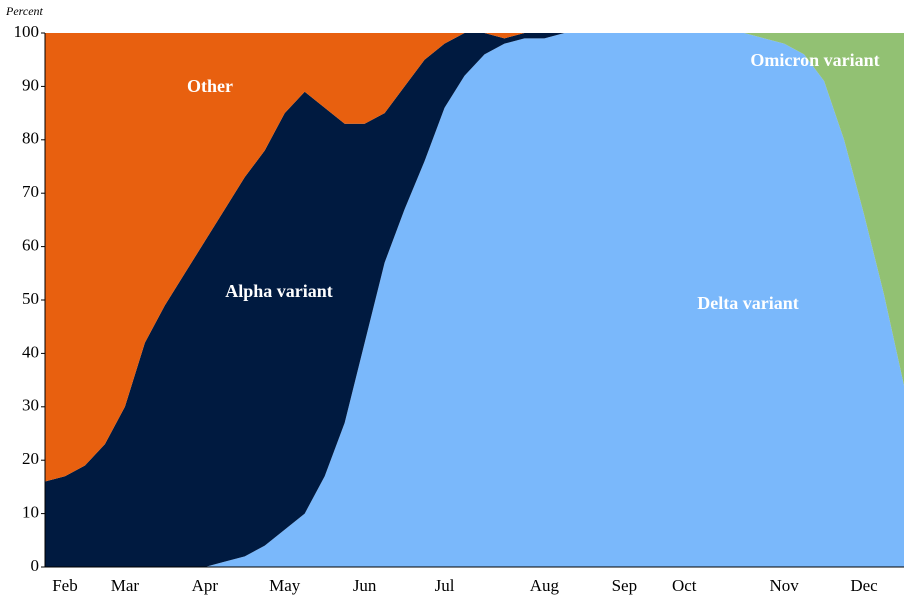  I want to click on y-tick-label: 40, so click(30, 351).